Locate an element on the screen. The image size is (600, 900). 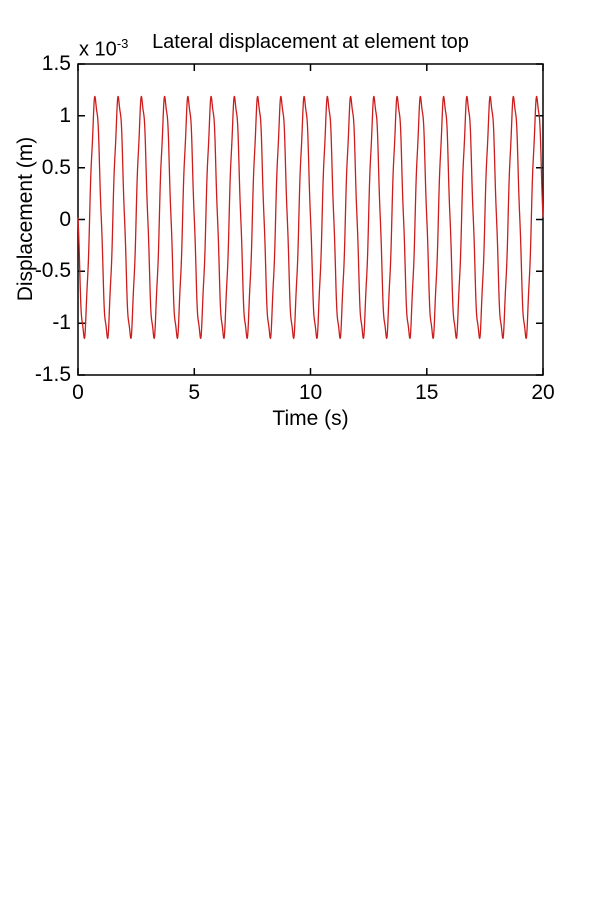
y-axis-label: Displacement (m) is located at coordinates (25, 219).